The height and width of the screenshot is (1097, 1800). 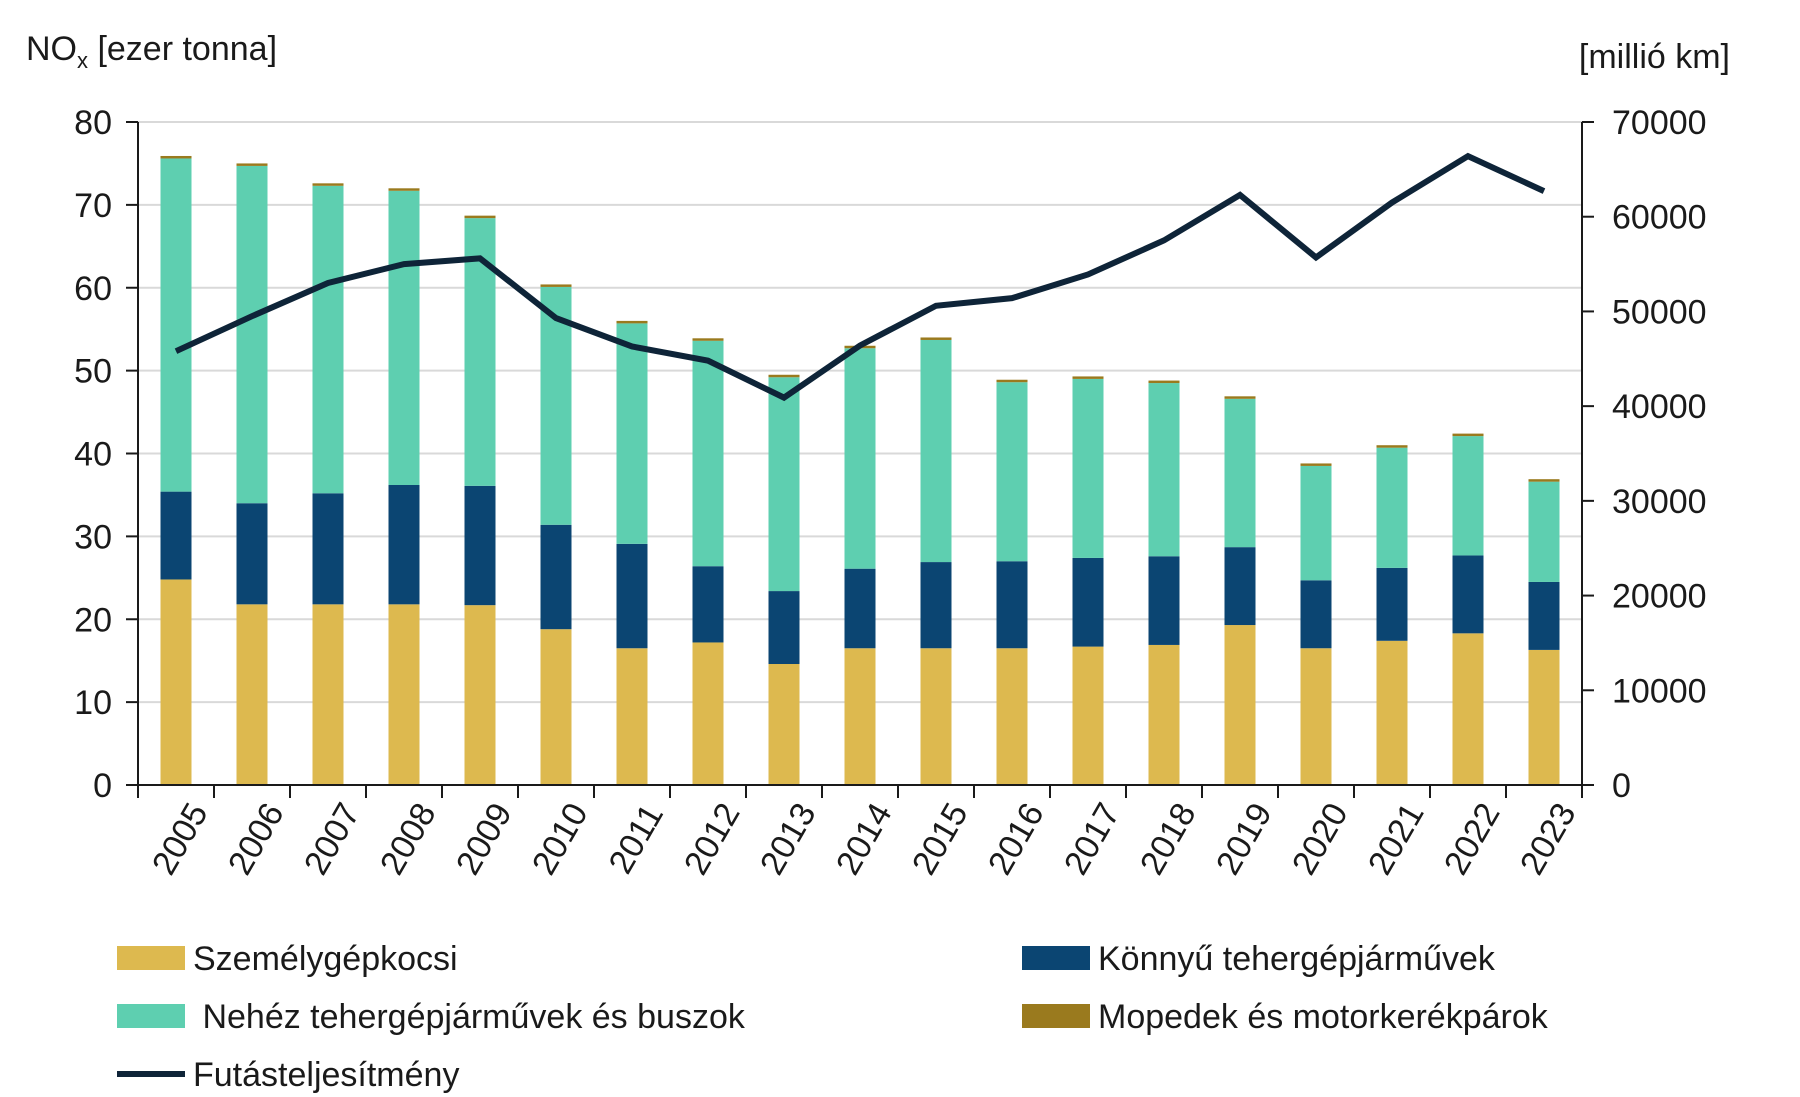 What do you see at coordinates (1659, 502) in the screenshot?
I see `right-tick-label: 30000` at bounding box center [1659, 502].